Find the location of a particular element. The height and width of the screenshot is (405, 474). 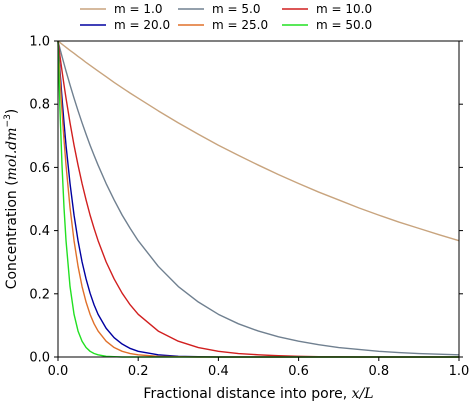

legend-label-1: m = 5.0 is located at coordinates (236, 9).